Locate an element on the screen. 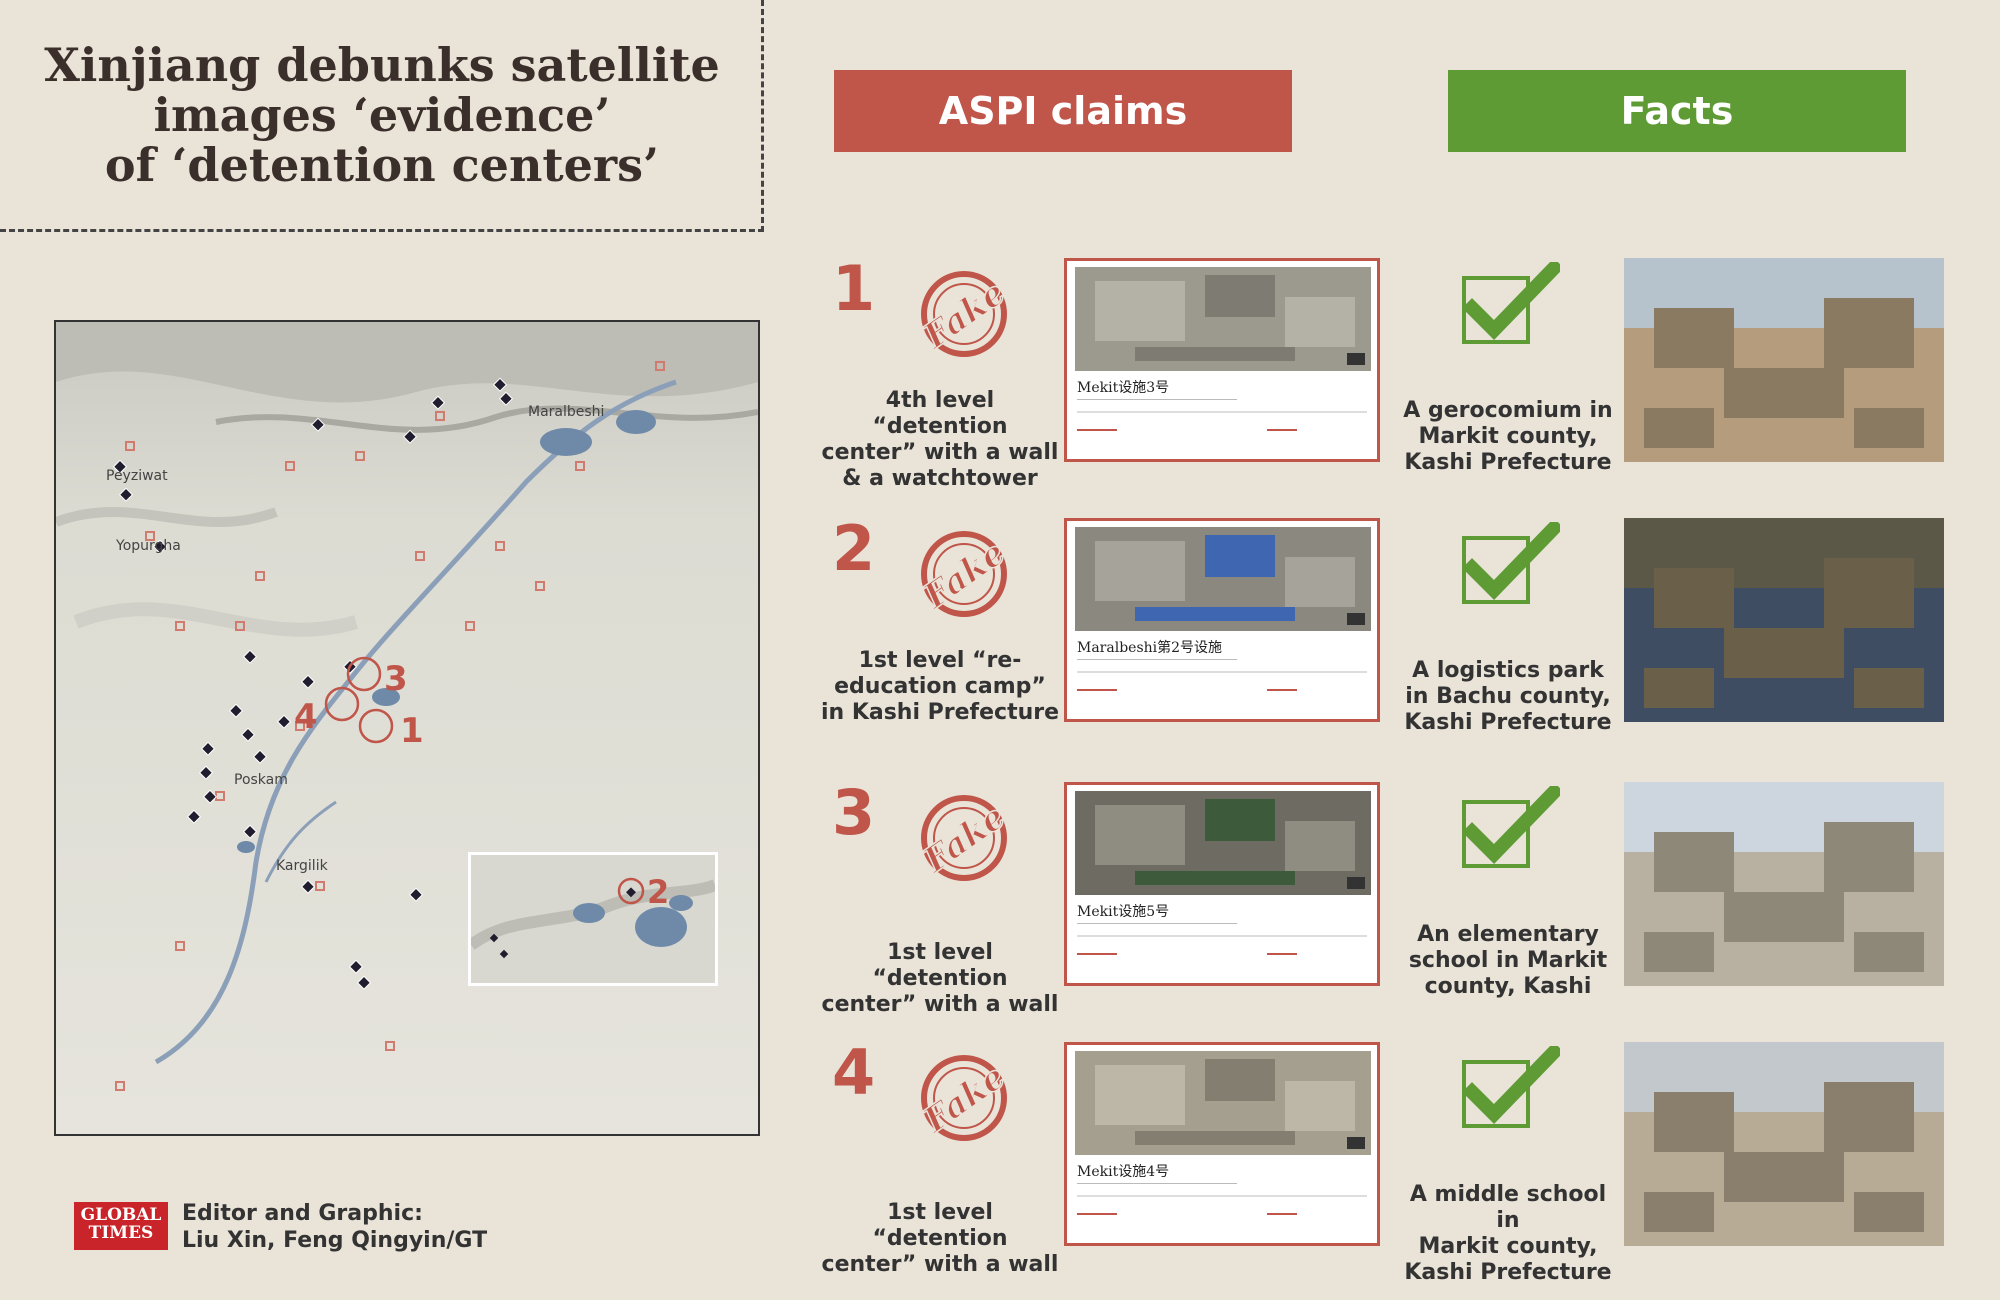 This screenshot has height=1300, width=2000. title-line-1: Xinjiang debunks satellite is located at coordinates (382, 65).